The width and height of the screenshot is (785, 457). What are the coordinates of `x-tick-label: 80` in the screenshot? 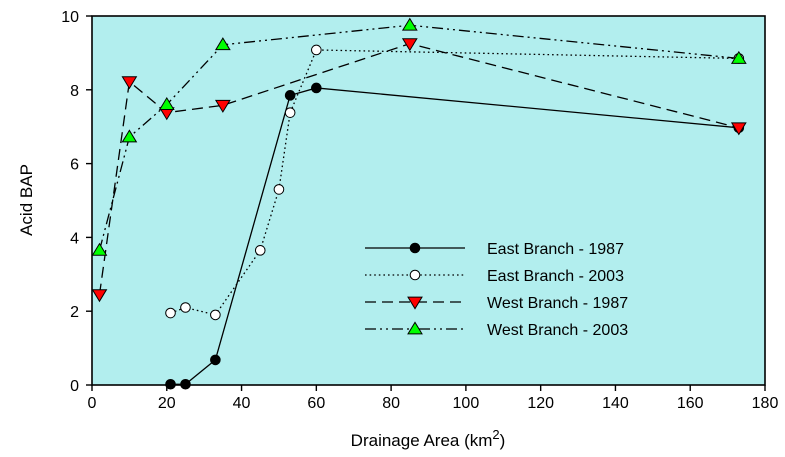 It's located at (391, 403).